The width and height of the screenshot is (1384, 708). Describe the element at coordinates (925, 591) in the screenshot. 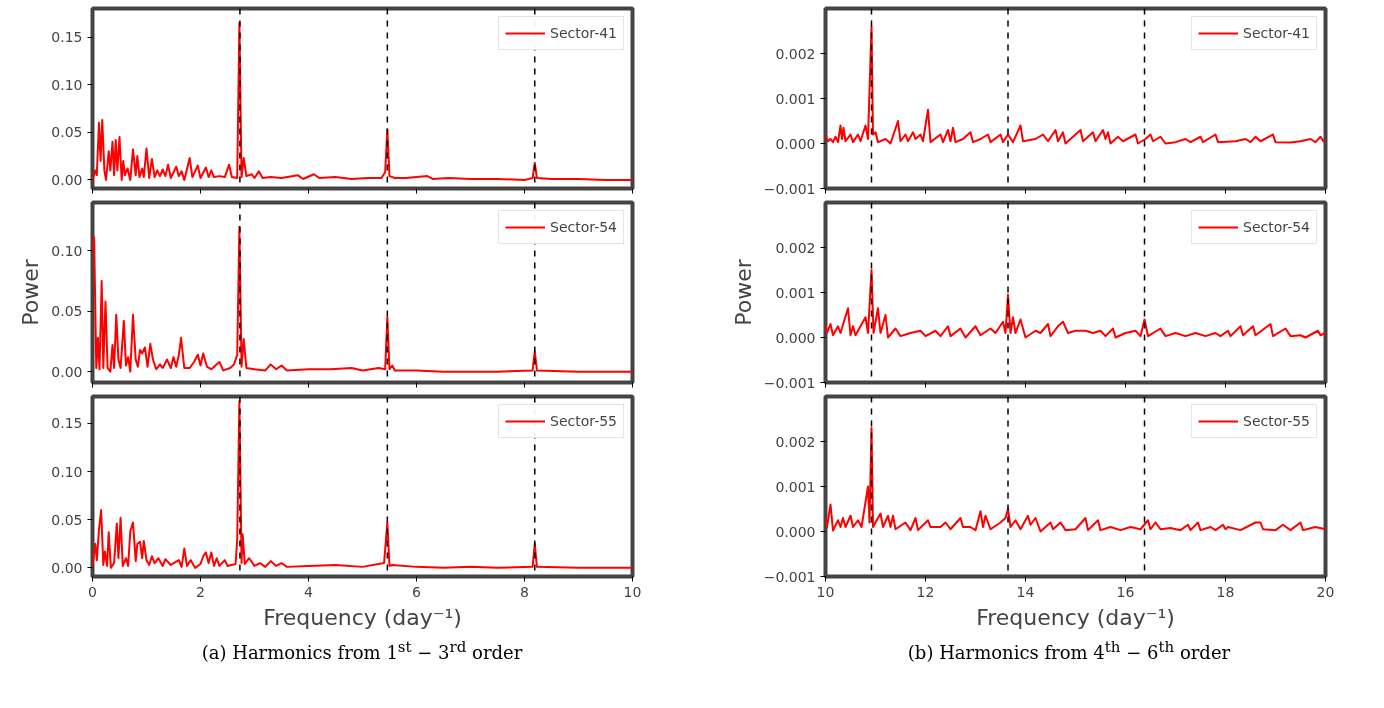

I see `x-tick-label: 12` at that location.